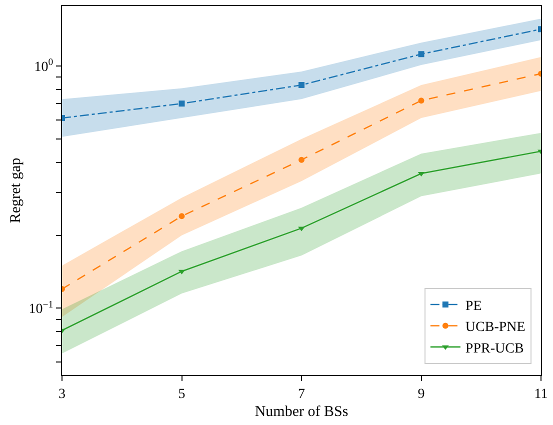 This screenshot has width=553, height=425. I want to click on legend-label: PPR-UCB, so click(494, 348).